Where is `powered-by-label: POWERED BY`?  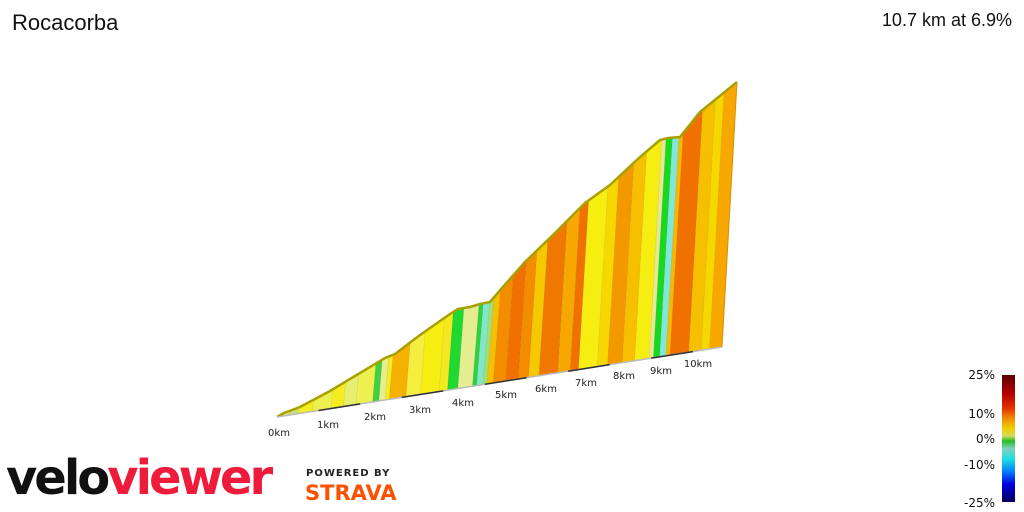 powered-by-label: POWERED BY is located at coordinates (348, 473).